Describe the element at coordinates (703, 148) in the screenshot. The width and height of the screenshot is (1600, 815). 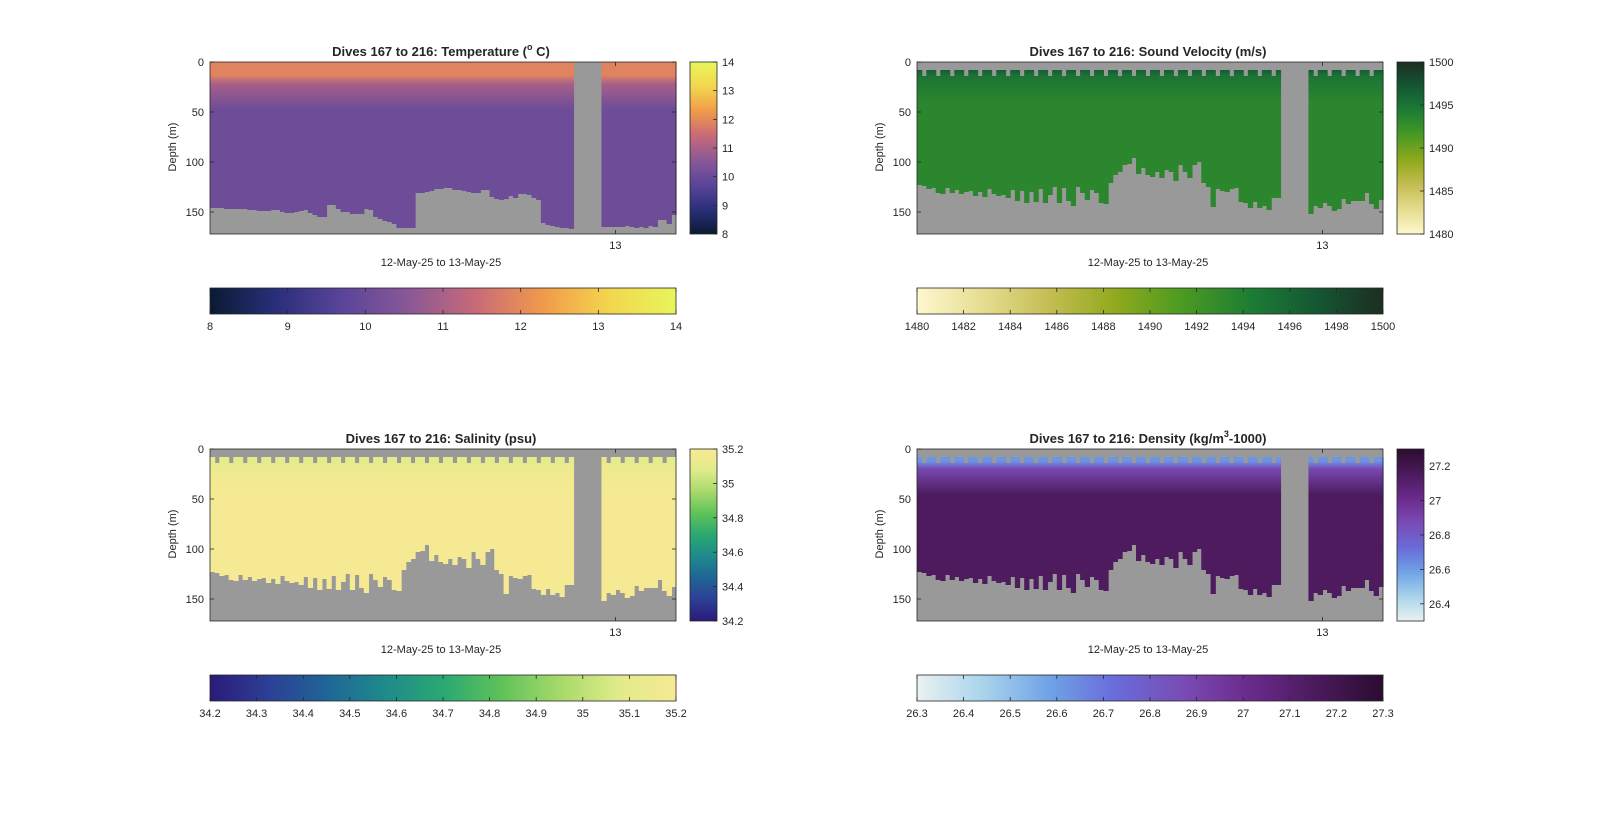
I see `temperature-side-colorbar-gradient` at that location.